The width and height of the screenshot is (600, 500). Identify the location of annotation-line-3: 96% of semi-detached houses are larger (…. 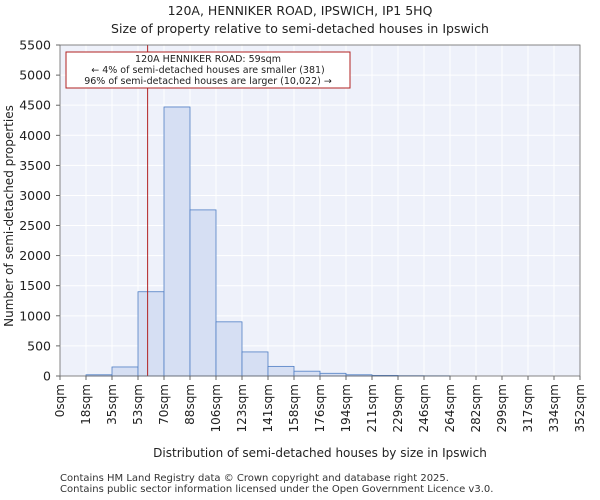
(208, 81).